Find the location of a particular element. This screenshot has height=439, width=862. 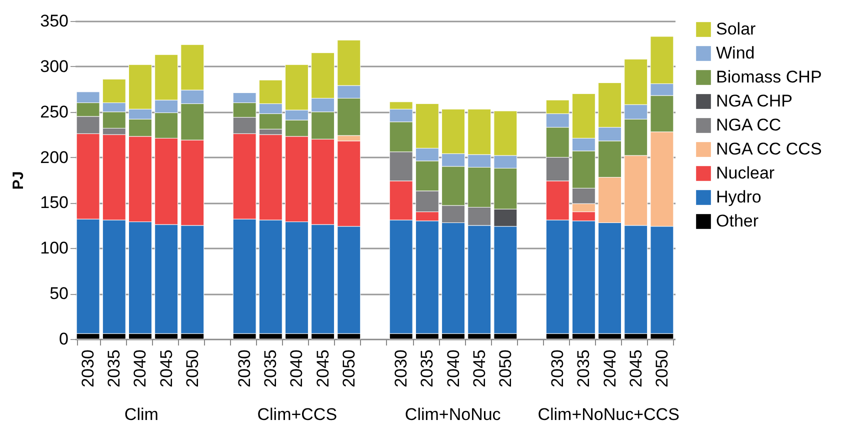

legend-label: Solar is located at coordinates (736, 29).